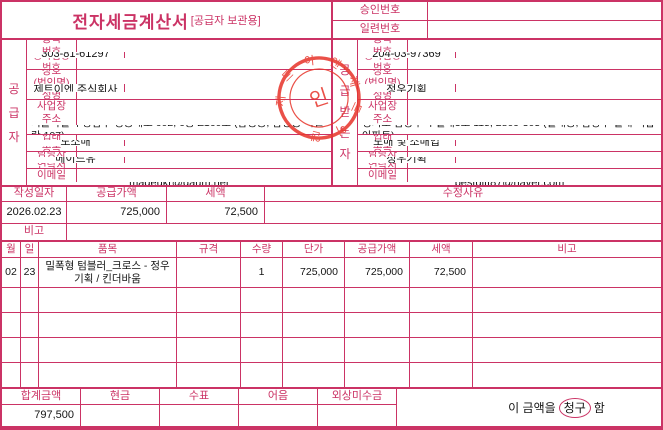  I want to click on check-value, so click(199, 415).